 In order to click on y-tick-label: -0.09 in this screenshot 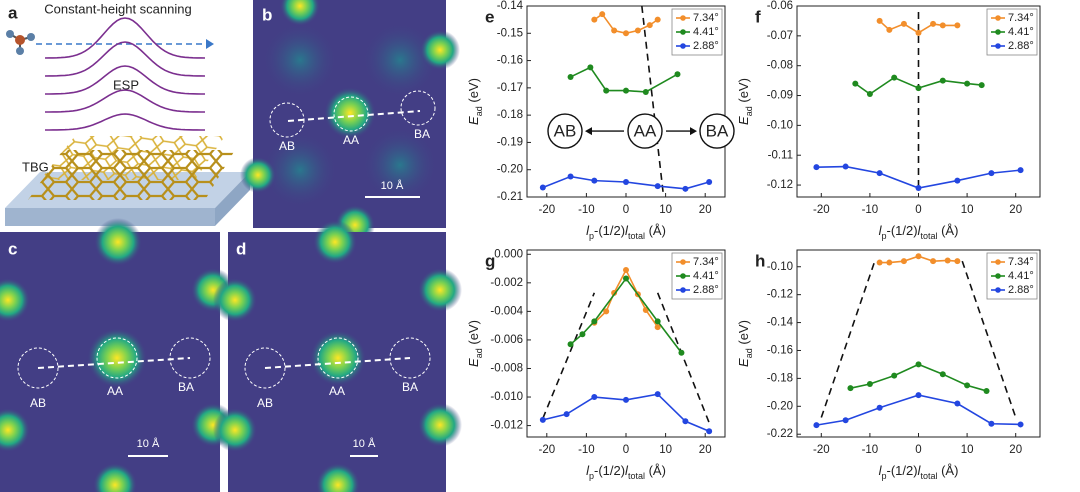, I will do `click(780, 96)`.